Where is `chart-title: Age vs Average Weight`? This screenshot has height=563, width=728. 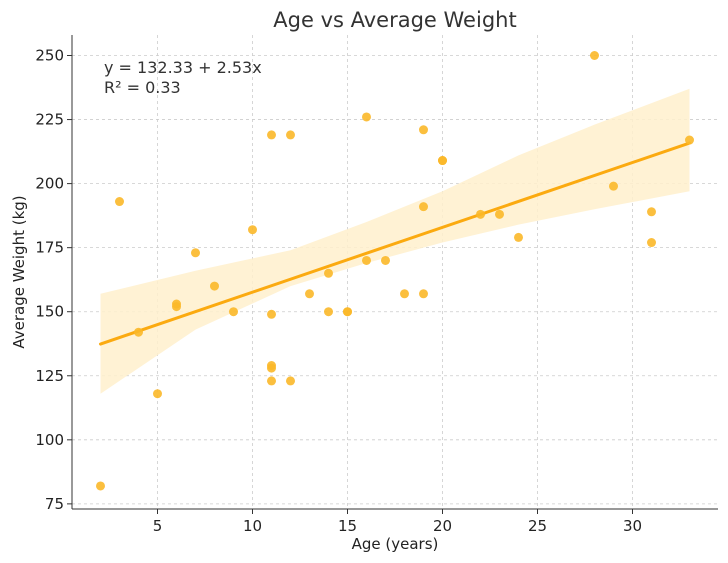
chart-title: Age vs Average Weight is located at coordinates (394, 20).